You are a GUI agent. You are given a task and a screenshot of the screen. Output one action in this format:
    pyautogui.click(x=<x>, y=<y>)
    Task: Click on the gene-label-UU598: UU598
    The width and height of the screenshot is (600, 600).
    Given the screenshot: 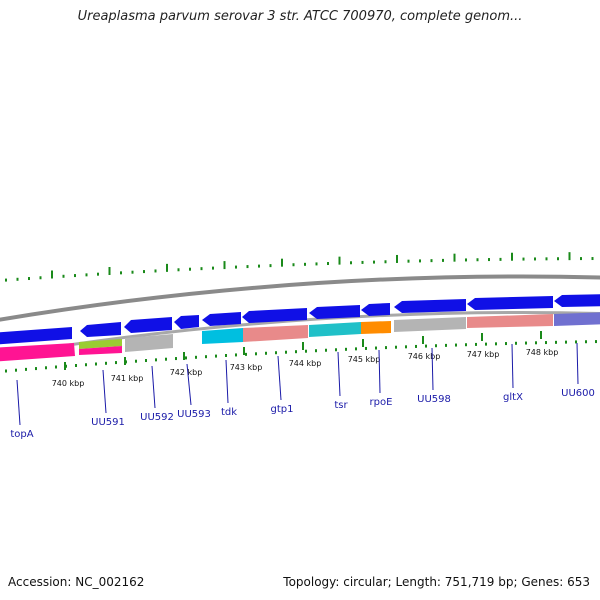 What is the action you would take?
    pyautogui.click(x=434, y=399)
    